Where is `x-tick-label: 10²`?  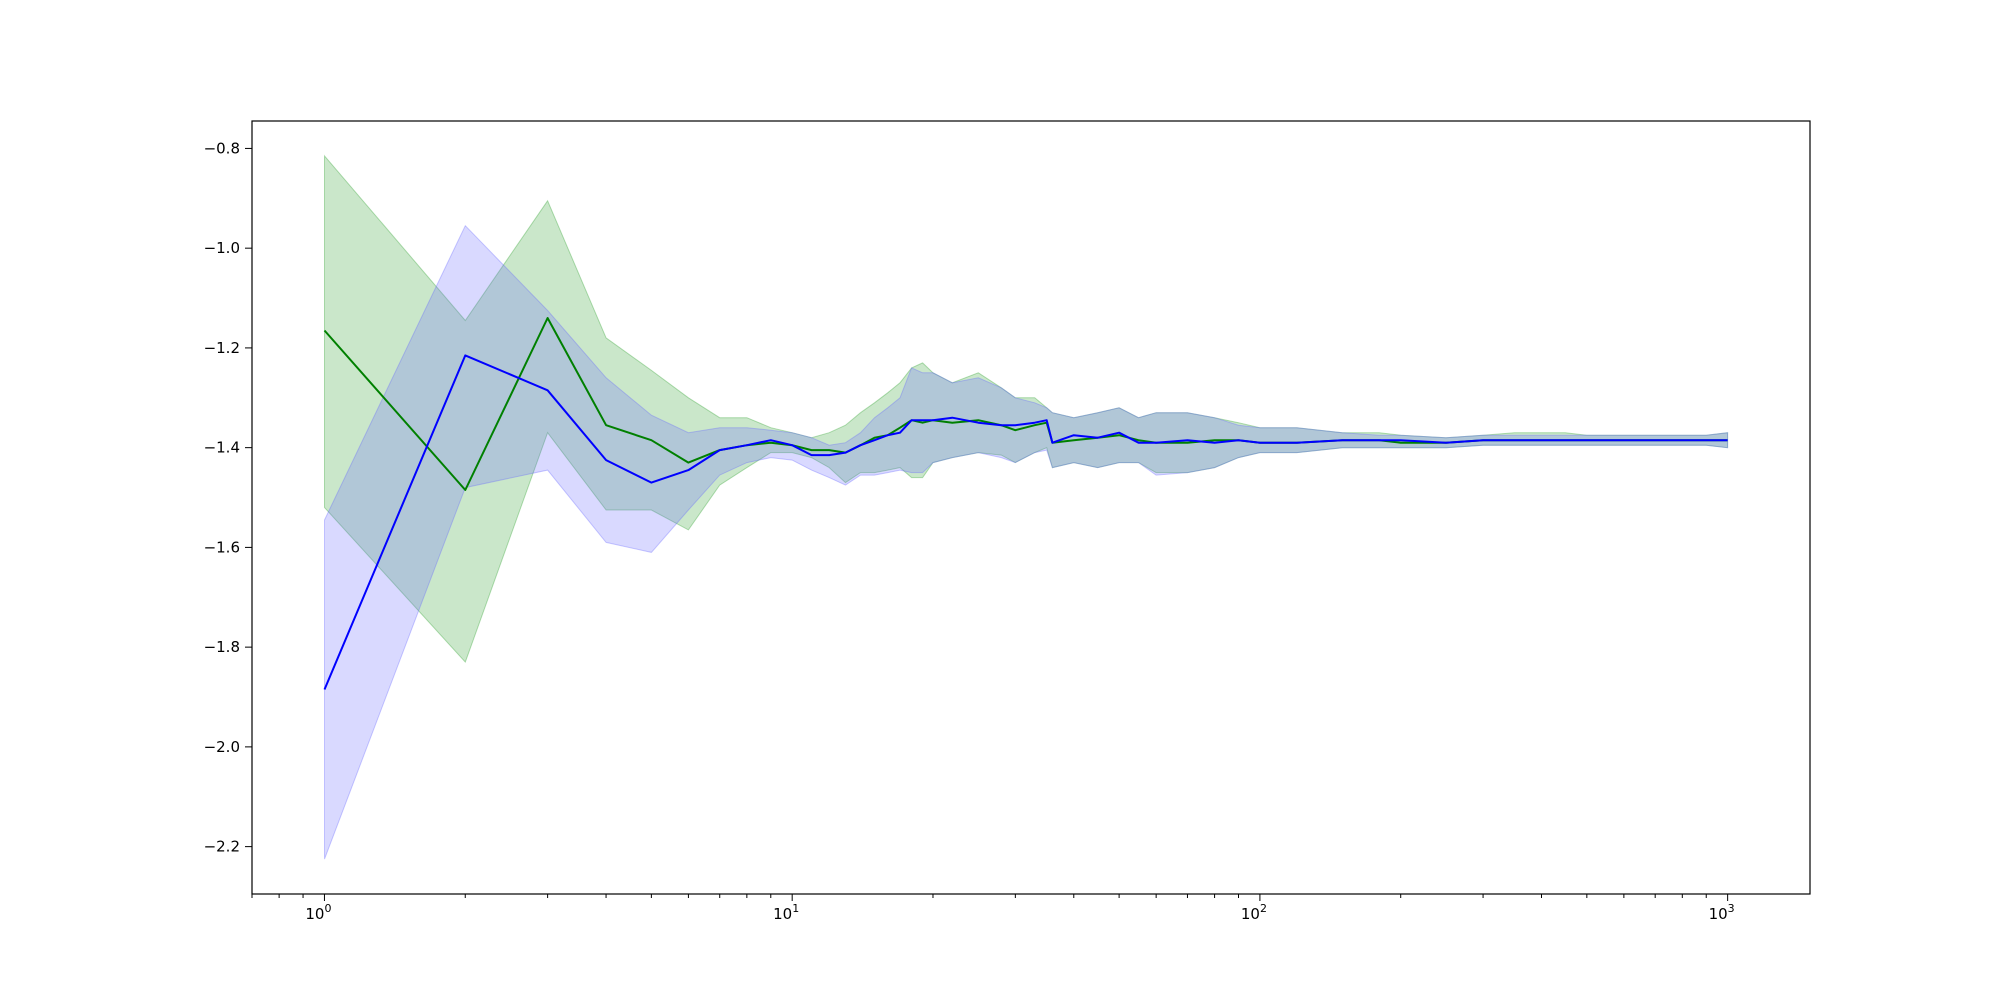
x-tick-label: 10² is located at coordinates (1254, 912).